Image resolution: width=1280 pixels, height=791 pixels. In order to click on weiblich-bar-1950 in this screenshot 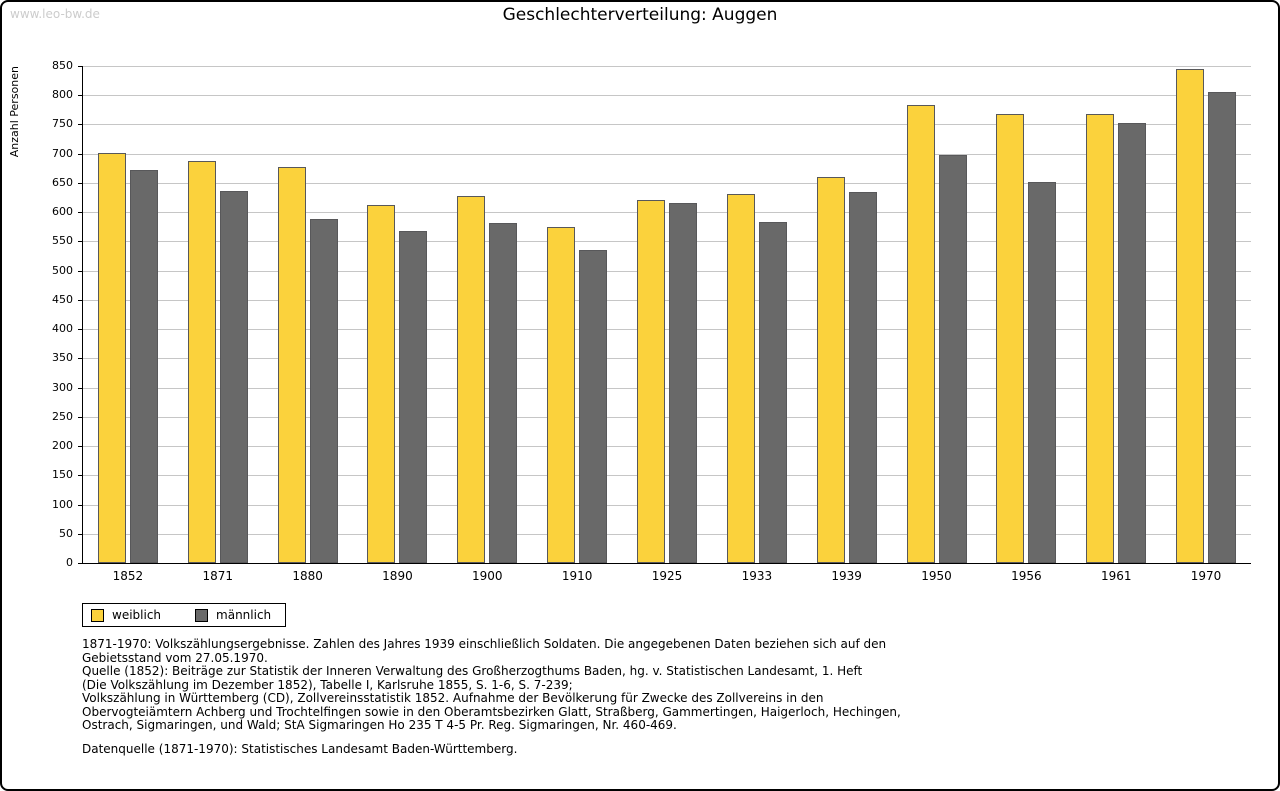, I will do `click(920, 334)`.